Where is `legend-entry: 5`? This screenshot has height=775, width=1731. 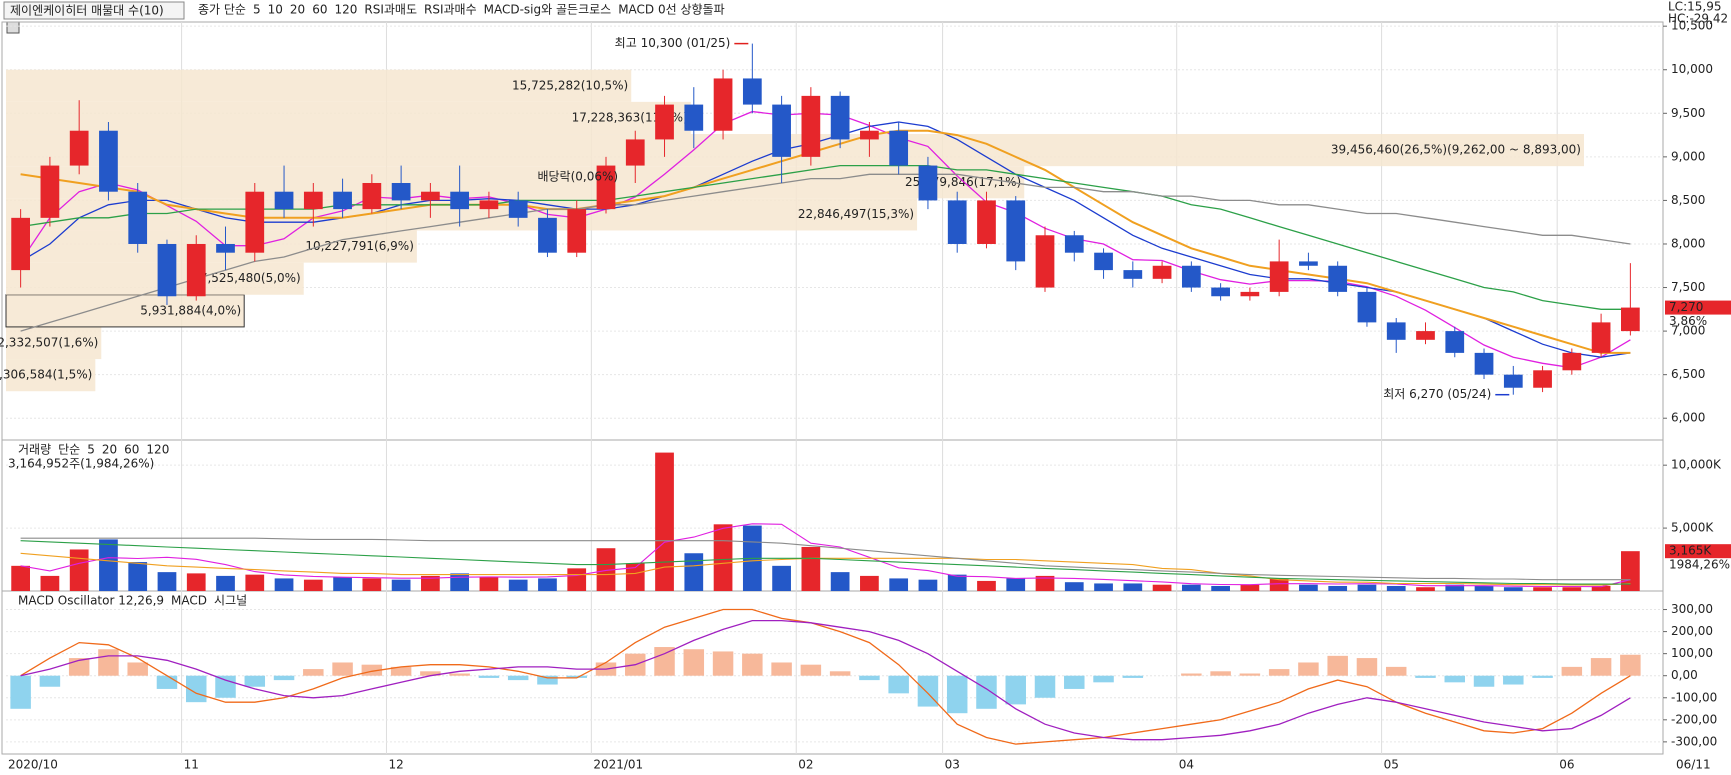 legend-entry: 5 is located at coordinates (257, 10).